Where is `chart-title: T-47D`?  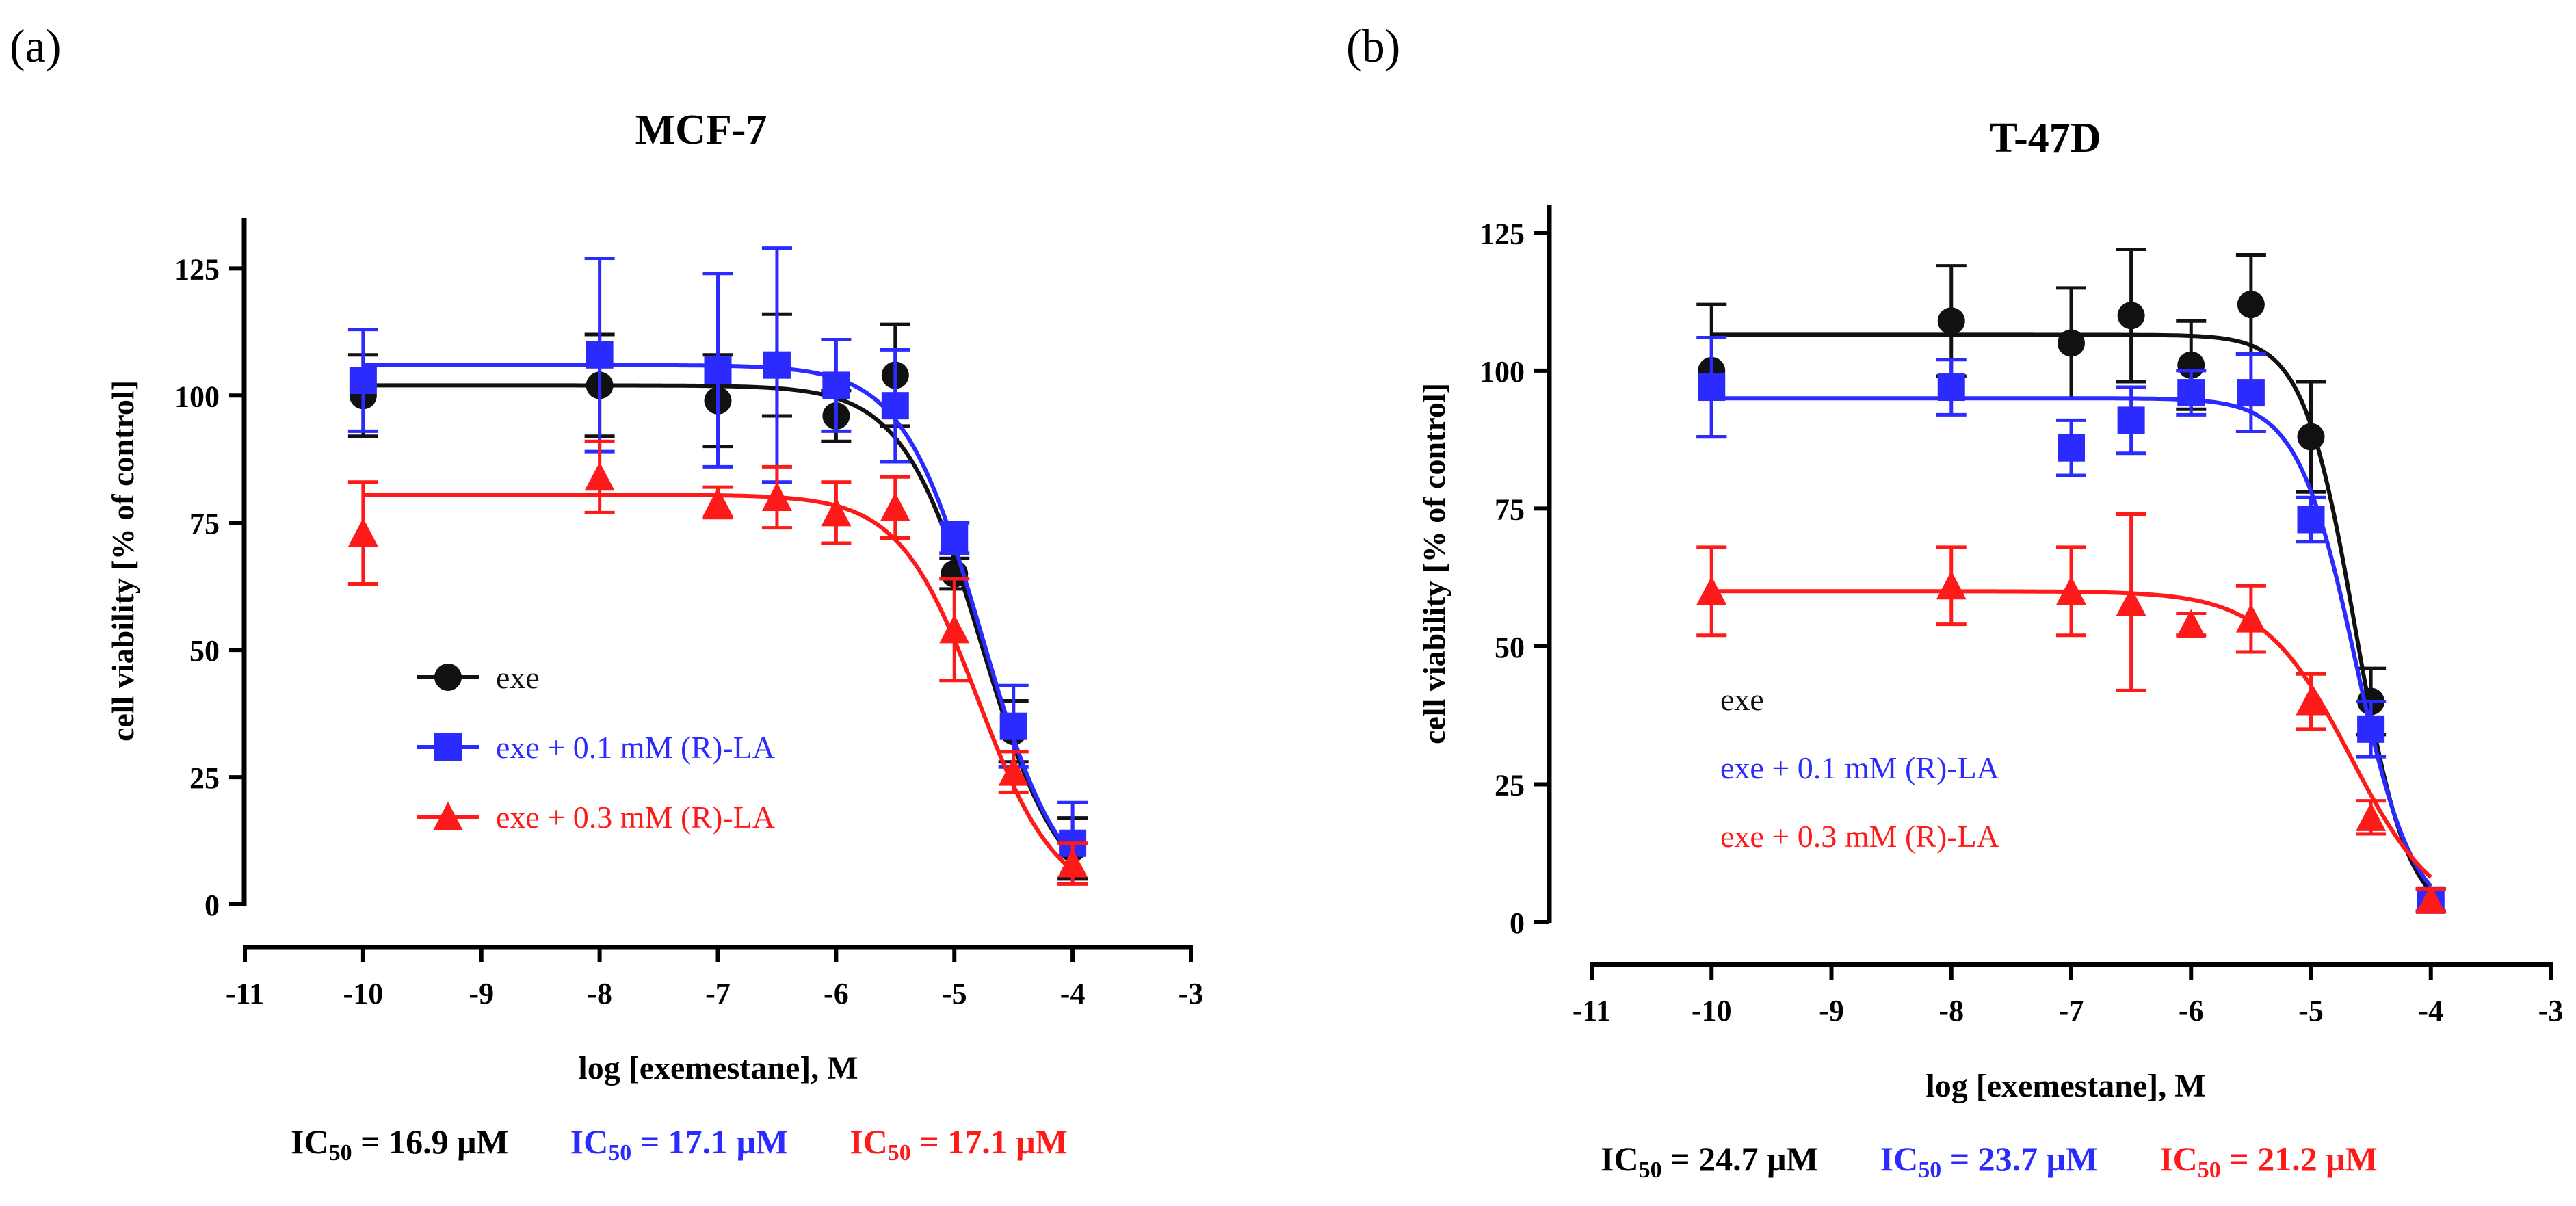 chart-title: T-47D is located at coordinates (2045, 138).